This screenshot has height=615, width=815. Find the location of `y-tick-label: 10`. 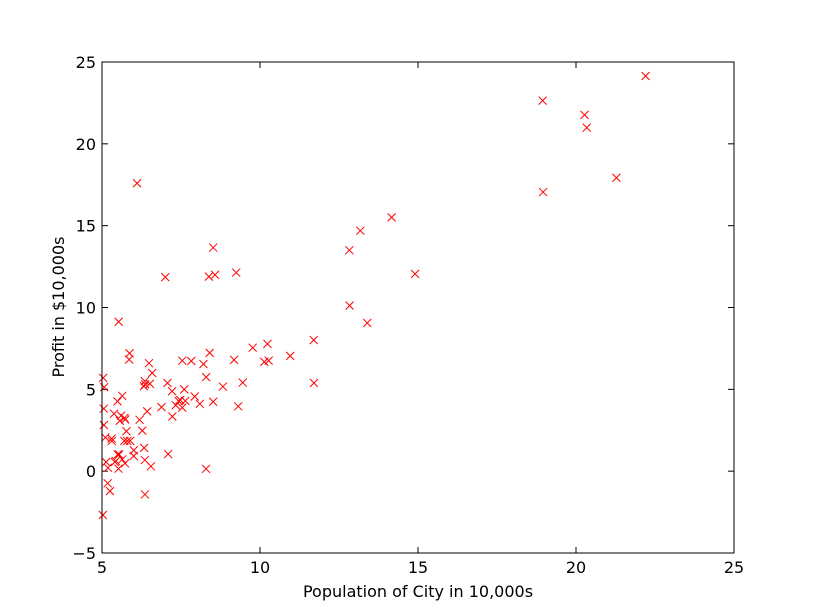

y-tick-label: 10 is located at coordinates (86, 308).